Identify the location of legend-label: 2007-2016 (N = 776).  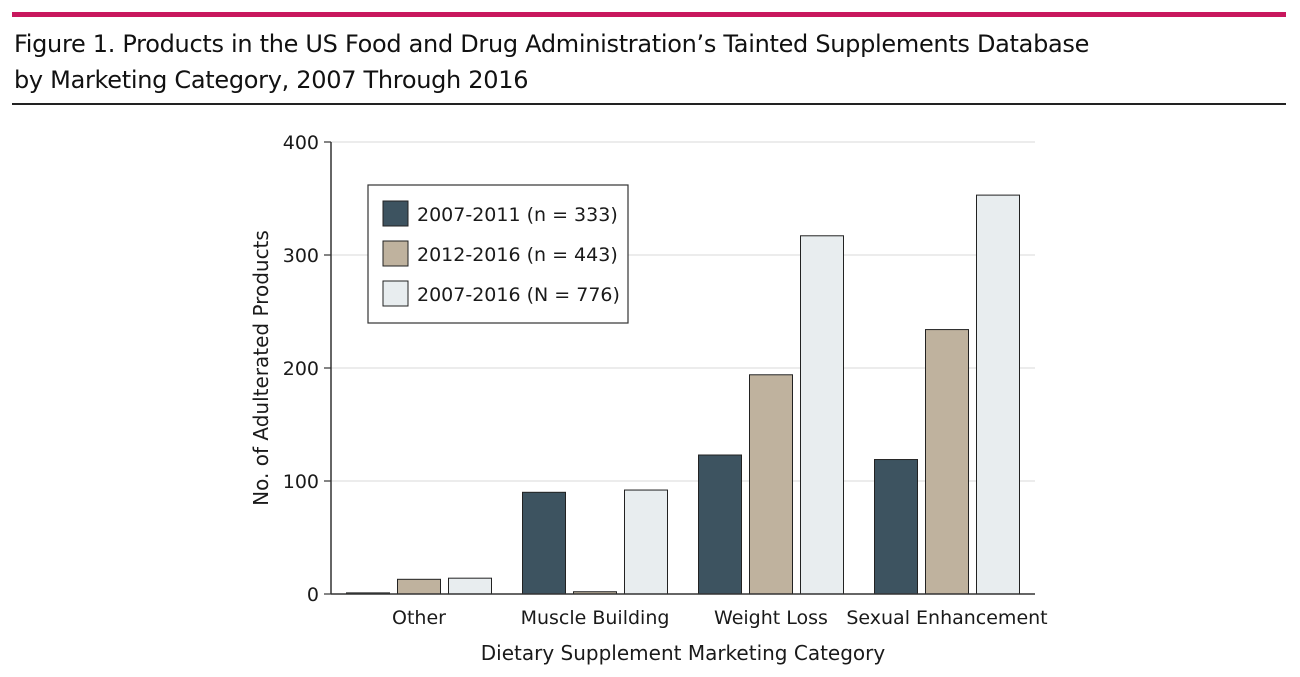
(518, 295).